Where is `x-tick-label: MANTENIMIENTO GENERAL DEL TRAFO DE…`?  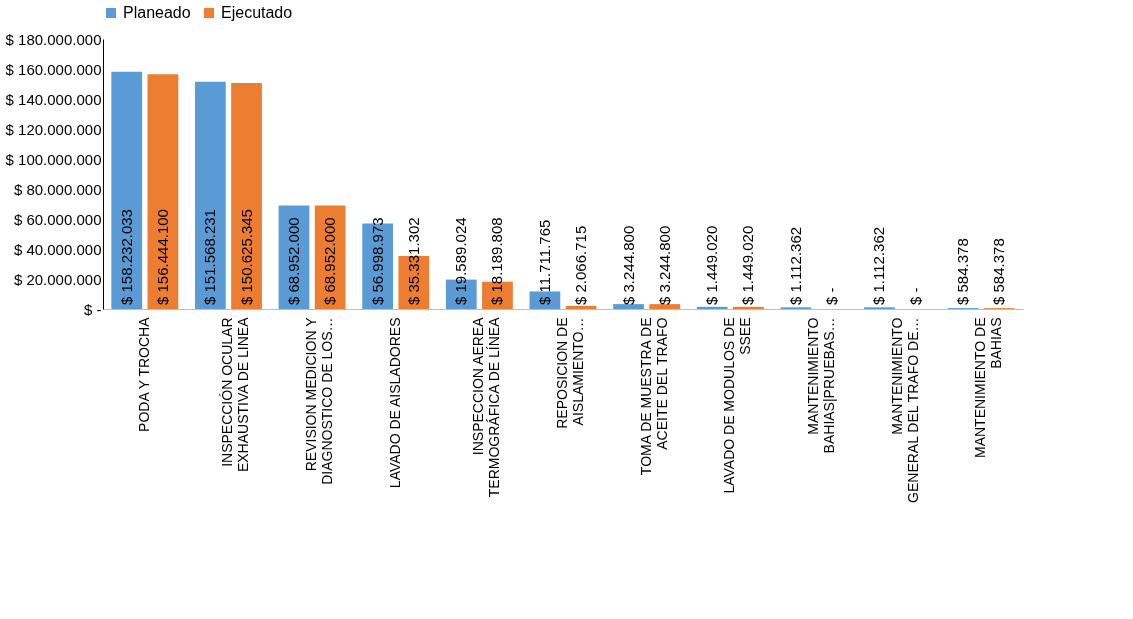 x-tick-label: MANTENIMIENTO GENERAL DEL TRAFO DE… is located at coordinates (904, 410).